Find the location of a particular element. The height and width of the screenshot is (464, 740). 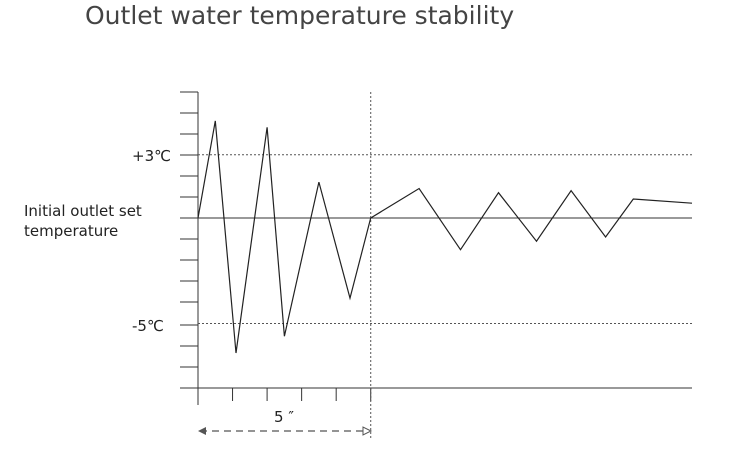

duration-marker: 5 ″ is located at coordinates (285, 422).